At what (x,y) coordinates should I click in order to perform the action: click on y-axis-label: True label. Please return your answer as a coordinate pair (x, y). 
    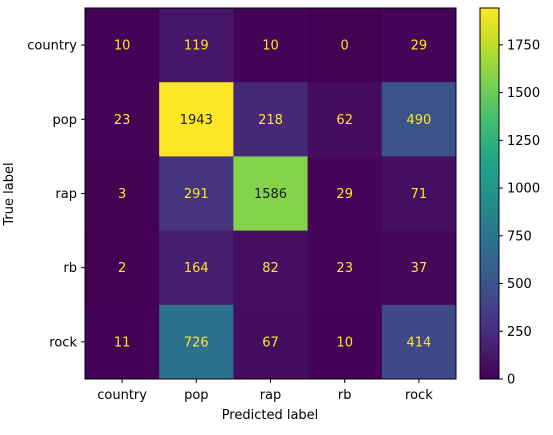
    Looking at the image, I should click on (9, 194).